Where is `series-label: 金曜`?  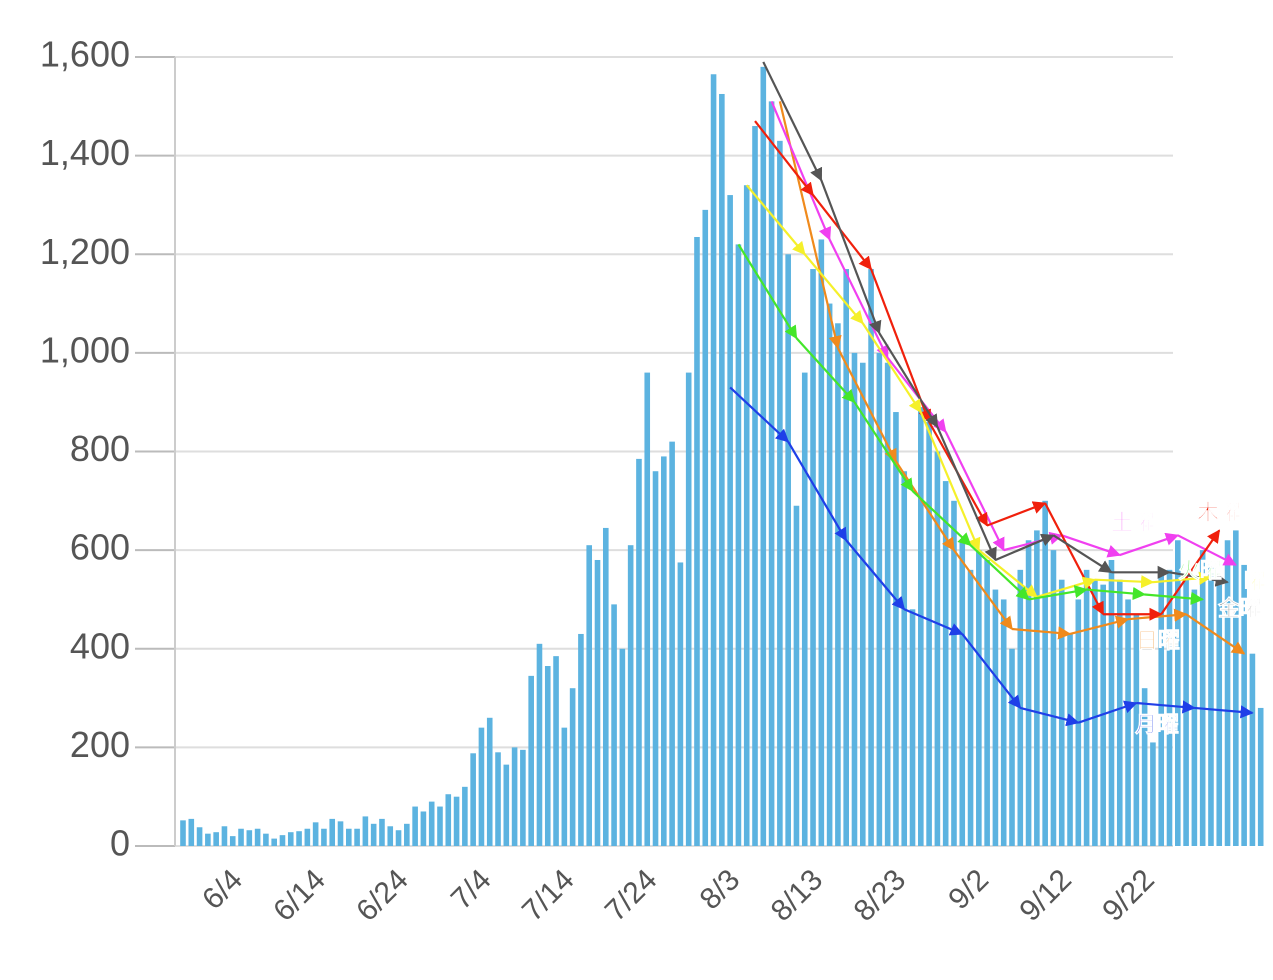 series-label: 金曜 is located at coordinates (1239, 608).